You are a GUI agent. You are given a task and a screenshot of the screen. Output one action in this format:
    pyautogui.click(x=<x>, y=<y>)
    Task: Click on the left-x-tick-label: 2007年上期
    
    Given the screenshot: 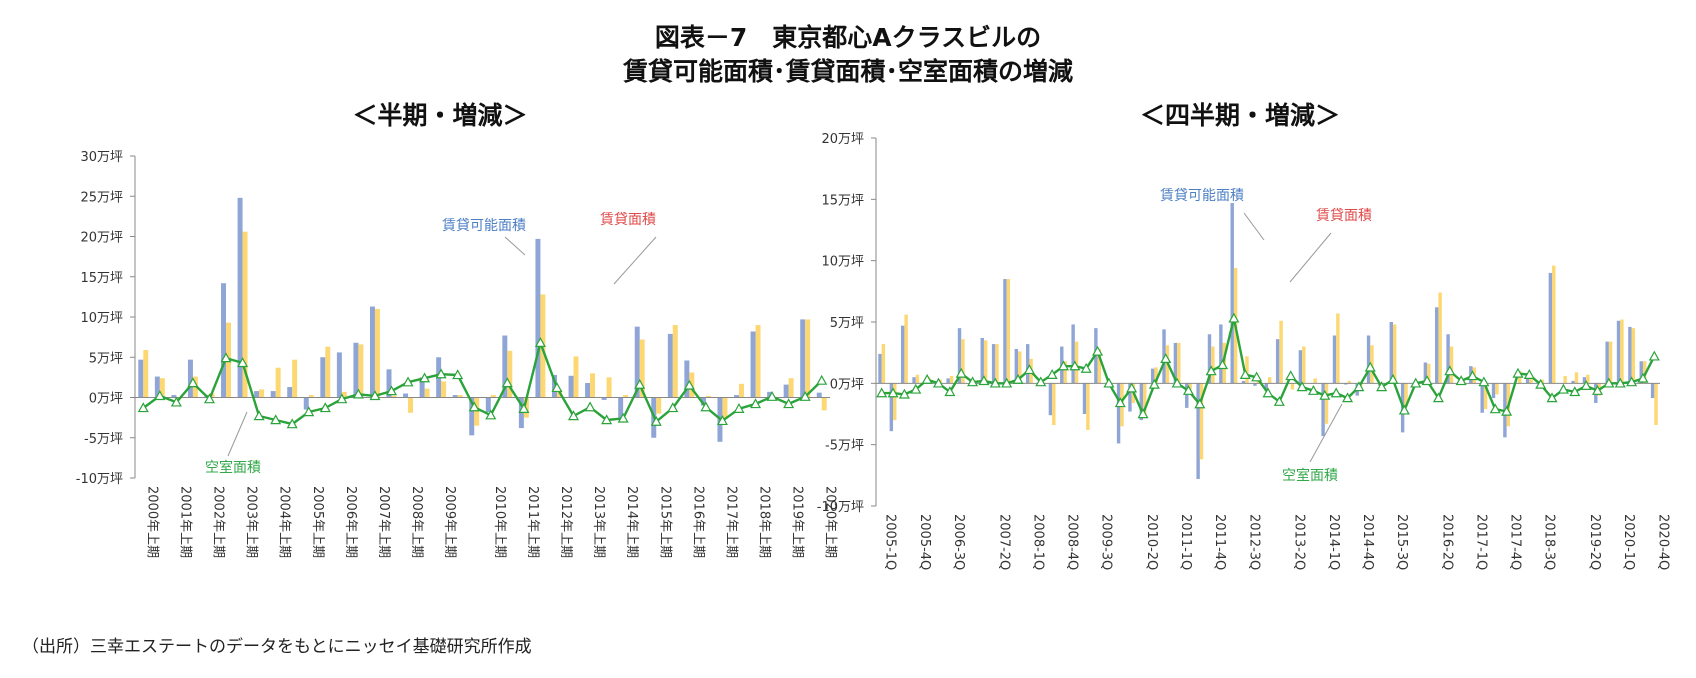 What is the action you would take?
    pyautogui.click(x=383, y=522)
    